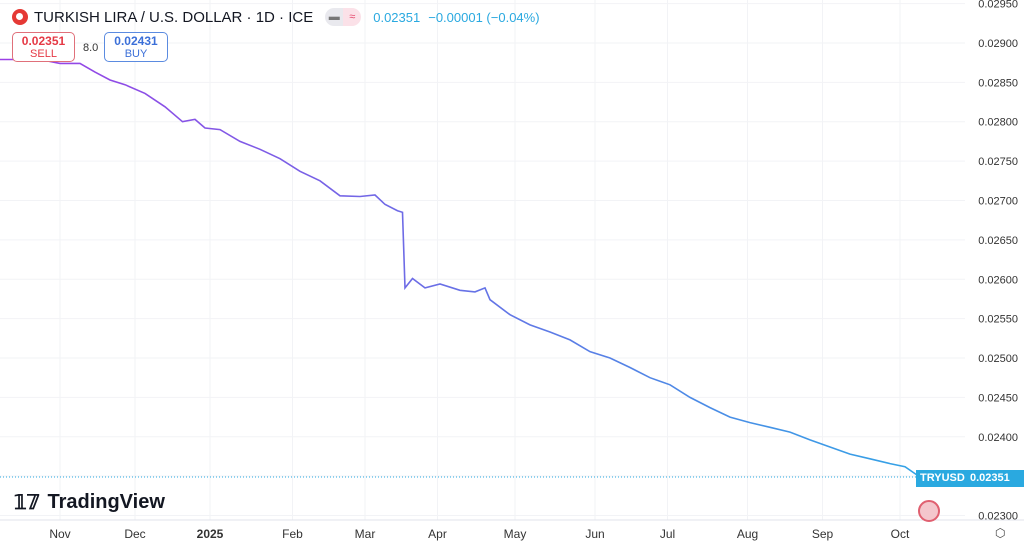  What do you see at coordinates (136, 41) in the screenshot?
I see `buy-price: 0.02431` at bounding box center [136, 41].